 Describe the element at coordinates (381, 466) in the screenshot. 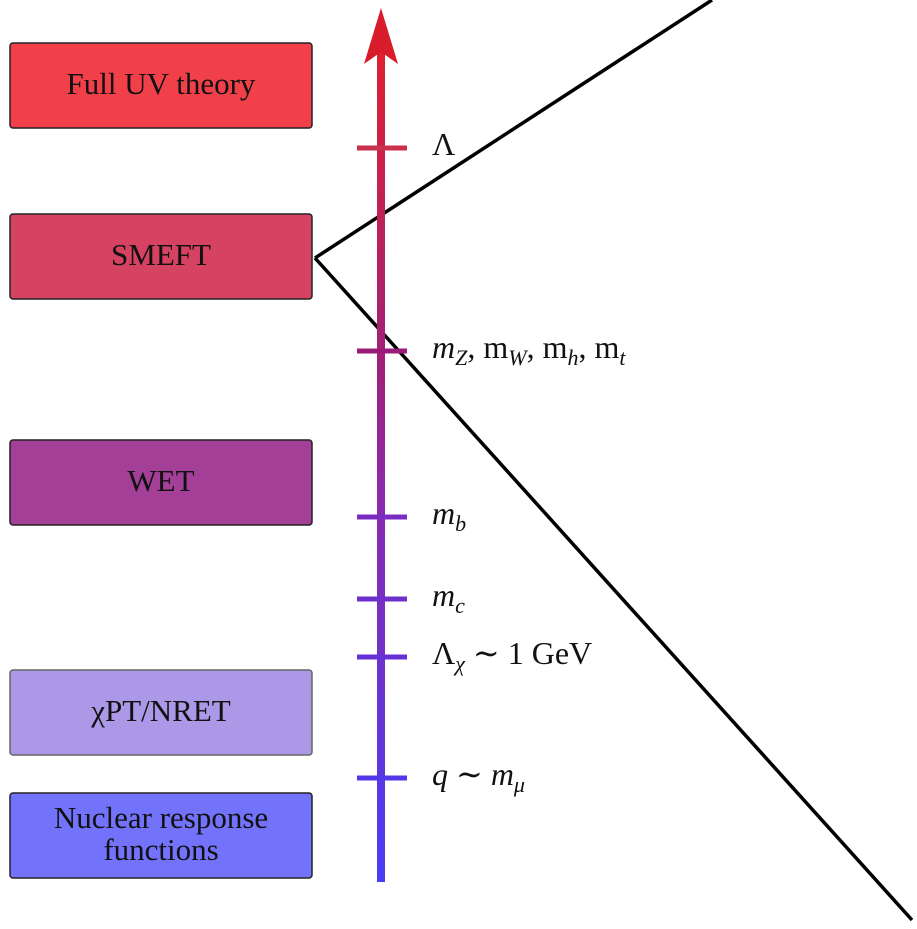

I see `energy-axis` at that location.